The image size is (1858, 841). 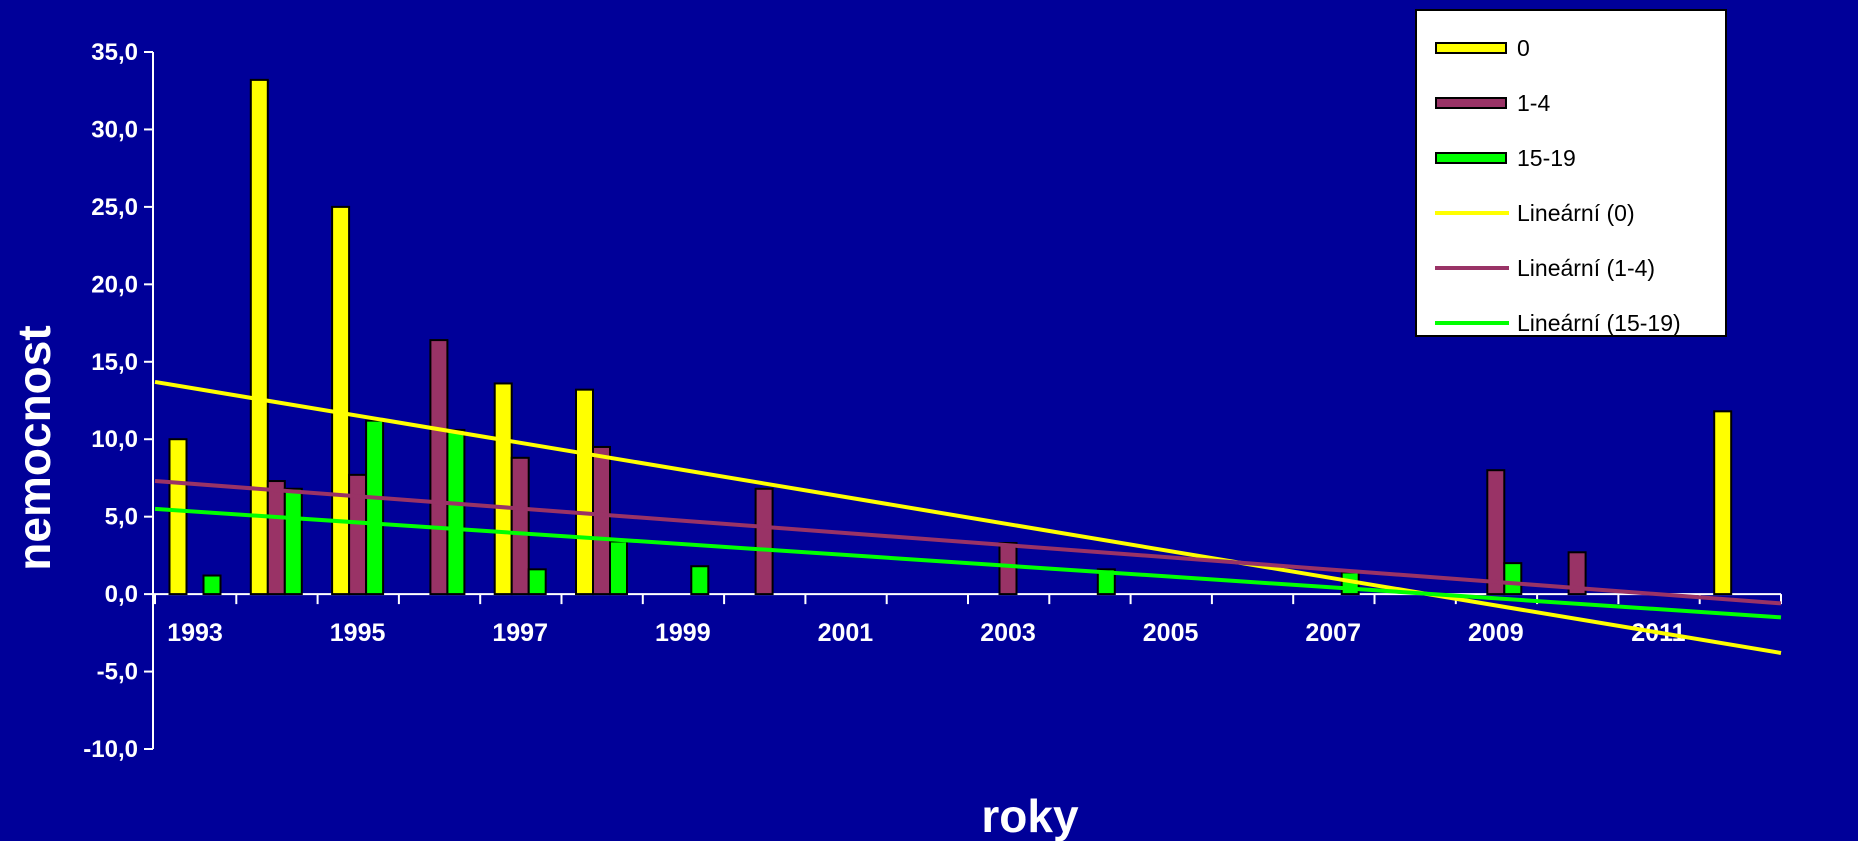 I want to click on bar-1-4-1996, so click(x=439, y=467).